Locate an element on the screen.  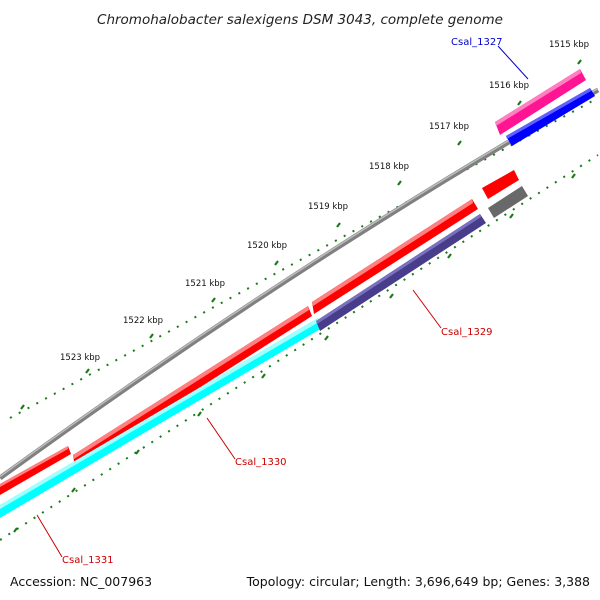
gene-feature is located at coordinates (35, 470).